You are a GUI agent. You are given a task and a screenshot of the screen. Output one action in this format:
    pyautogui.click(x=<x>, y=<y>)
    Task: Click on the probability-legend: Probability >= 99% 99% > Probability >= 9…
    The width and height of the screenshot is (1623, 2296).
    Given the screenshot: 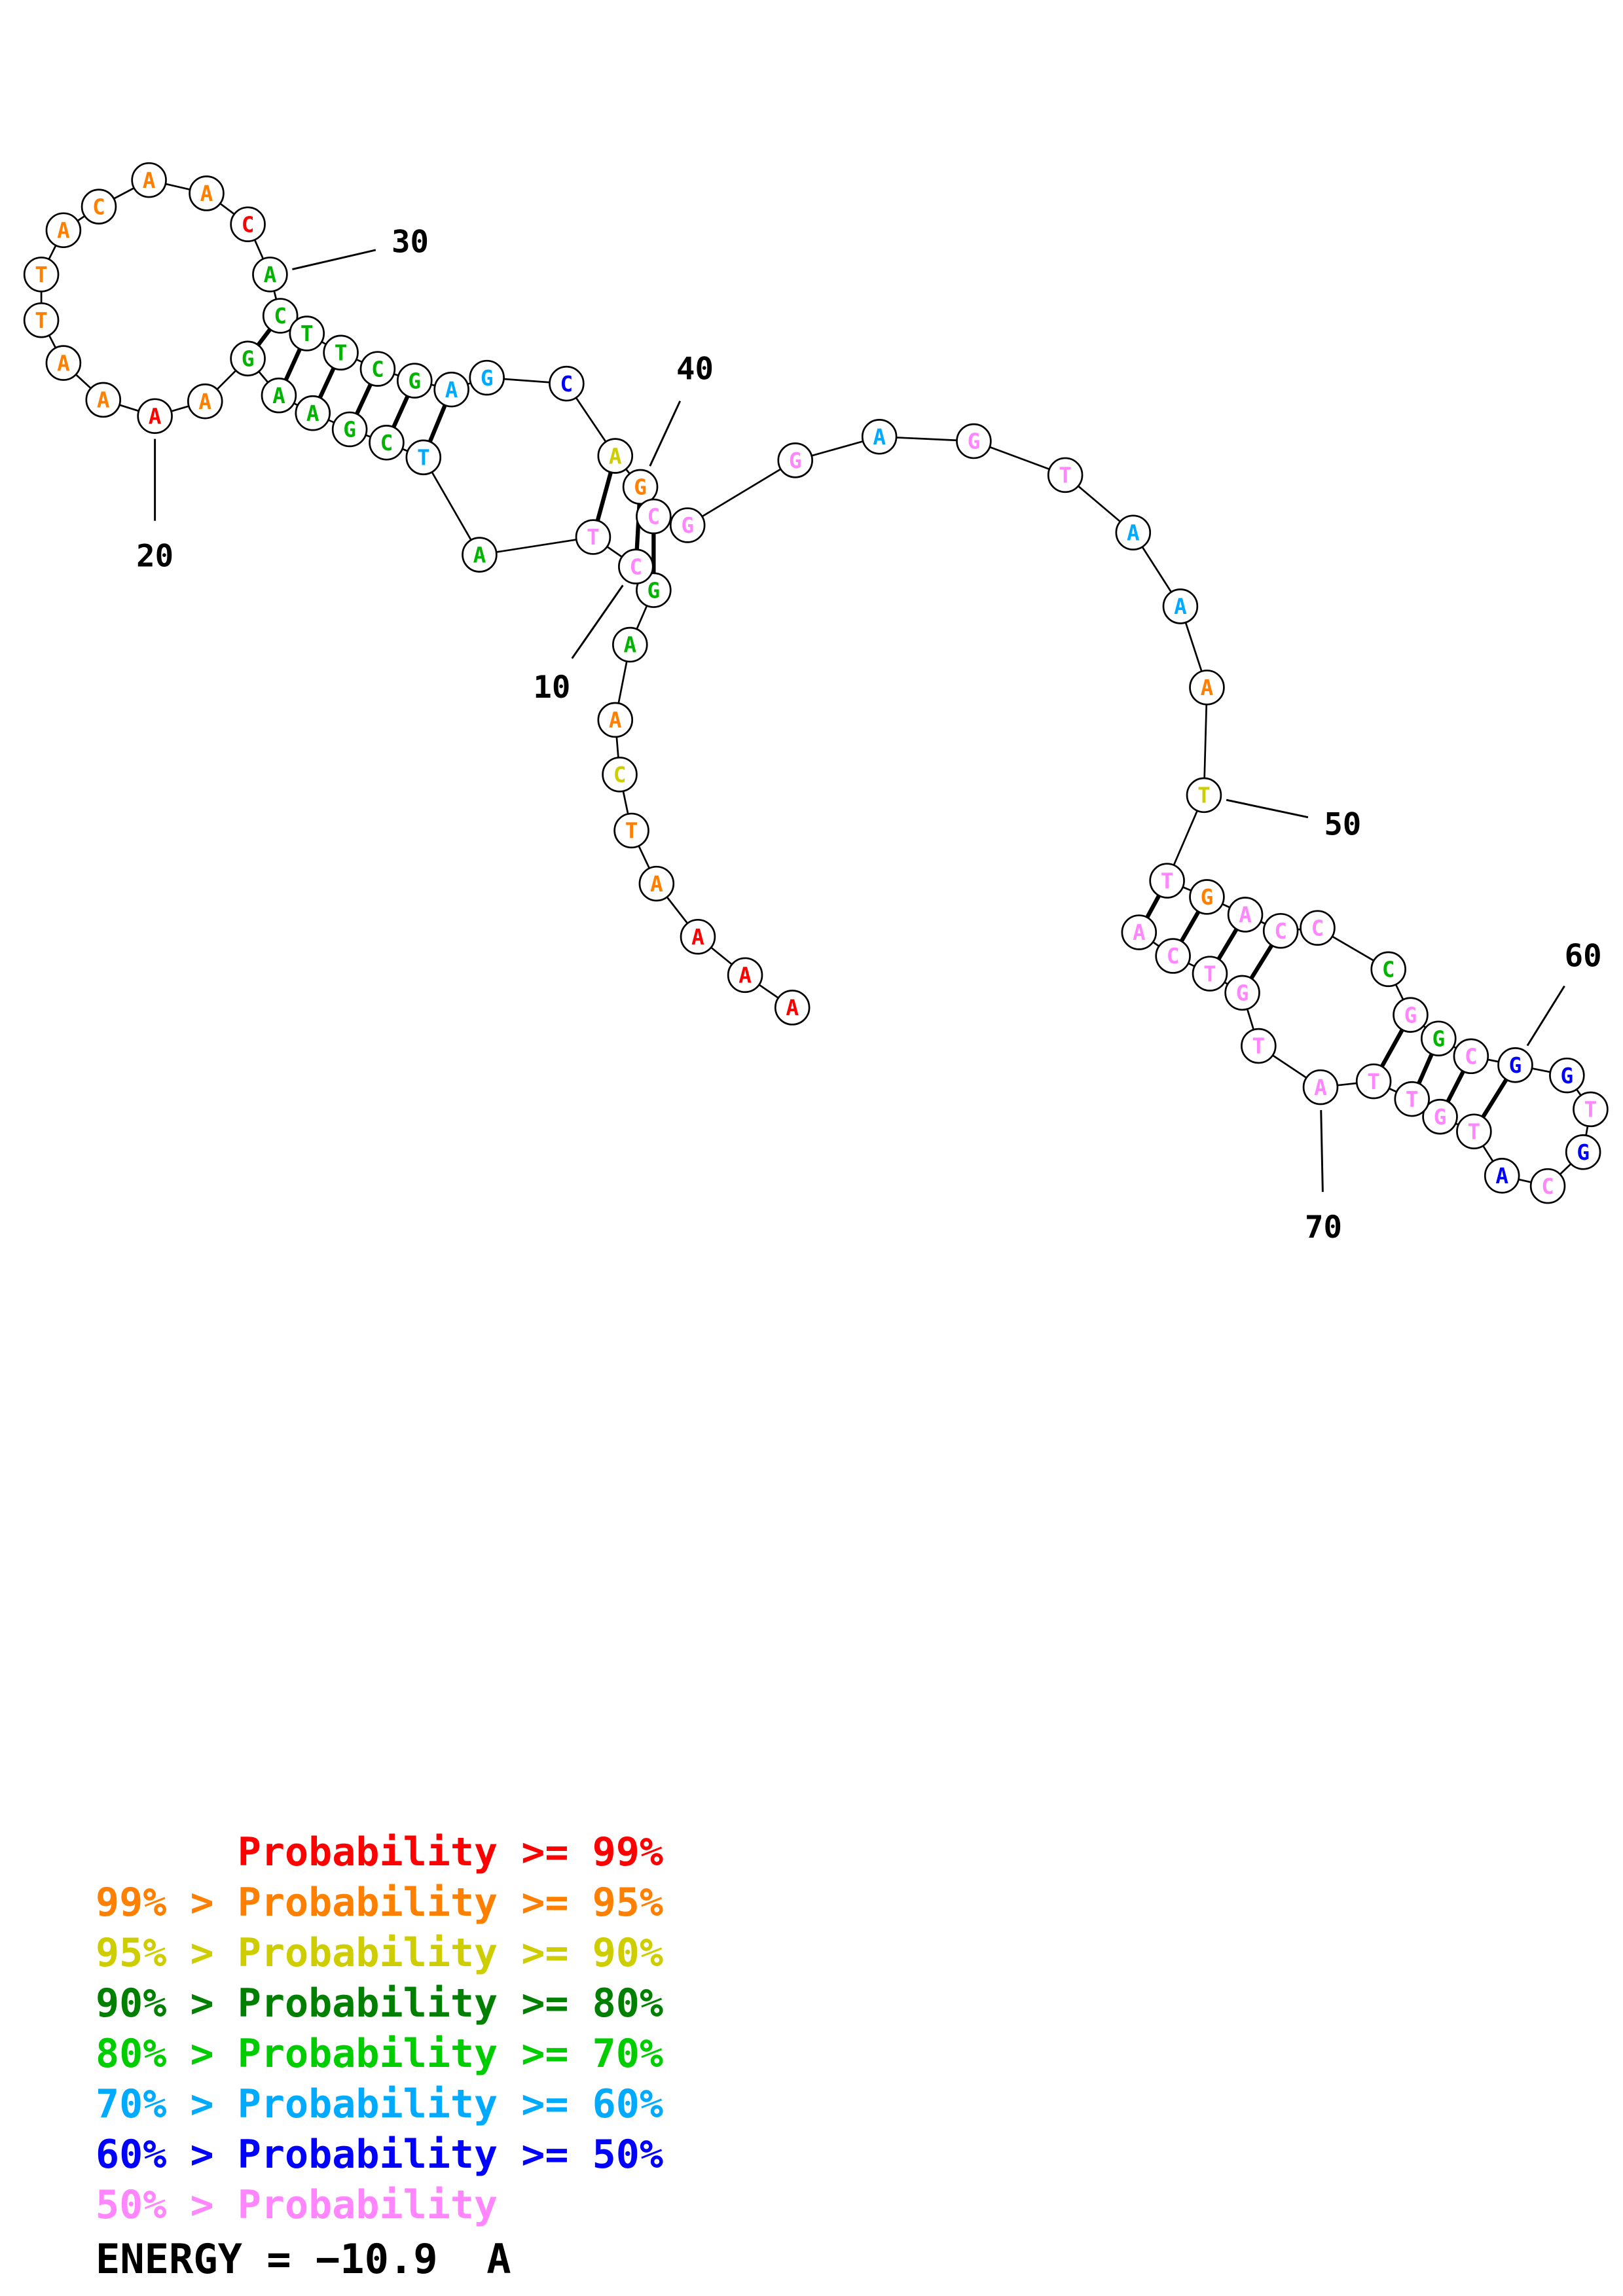 What is the action you would take?
    pyautogui.click(x=379, y=2029)
    